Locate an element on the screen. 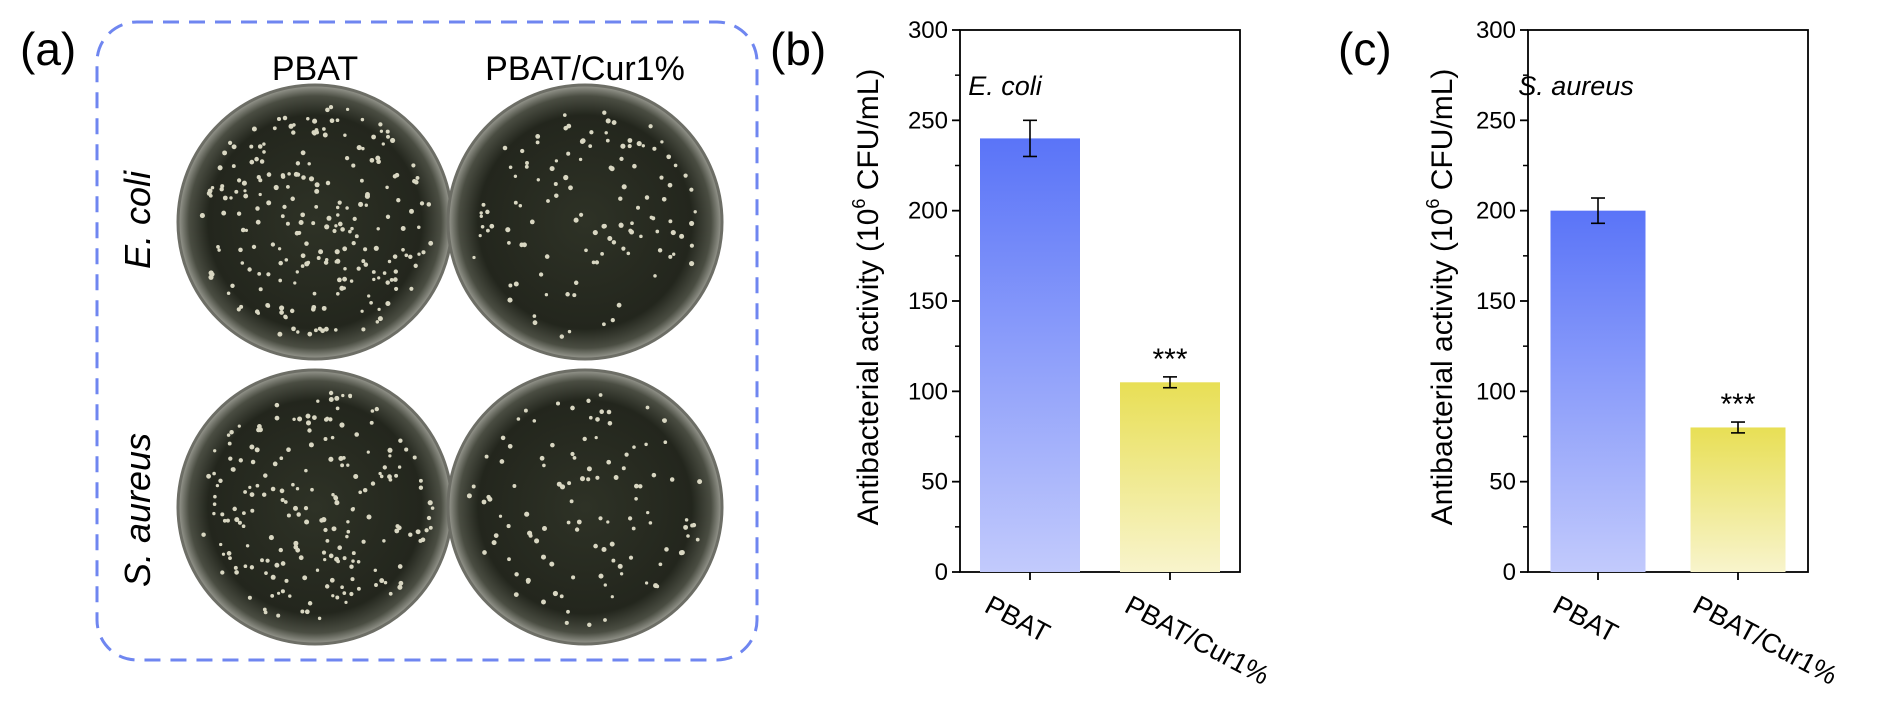 The width and height of the screenshot is (1903, 703). x-category-label: PBAT/Cur1% is located at coordinates (1197, 640).